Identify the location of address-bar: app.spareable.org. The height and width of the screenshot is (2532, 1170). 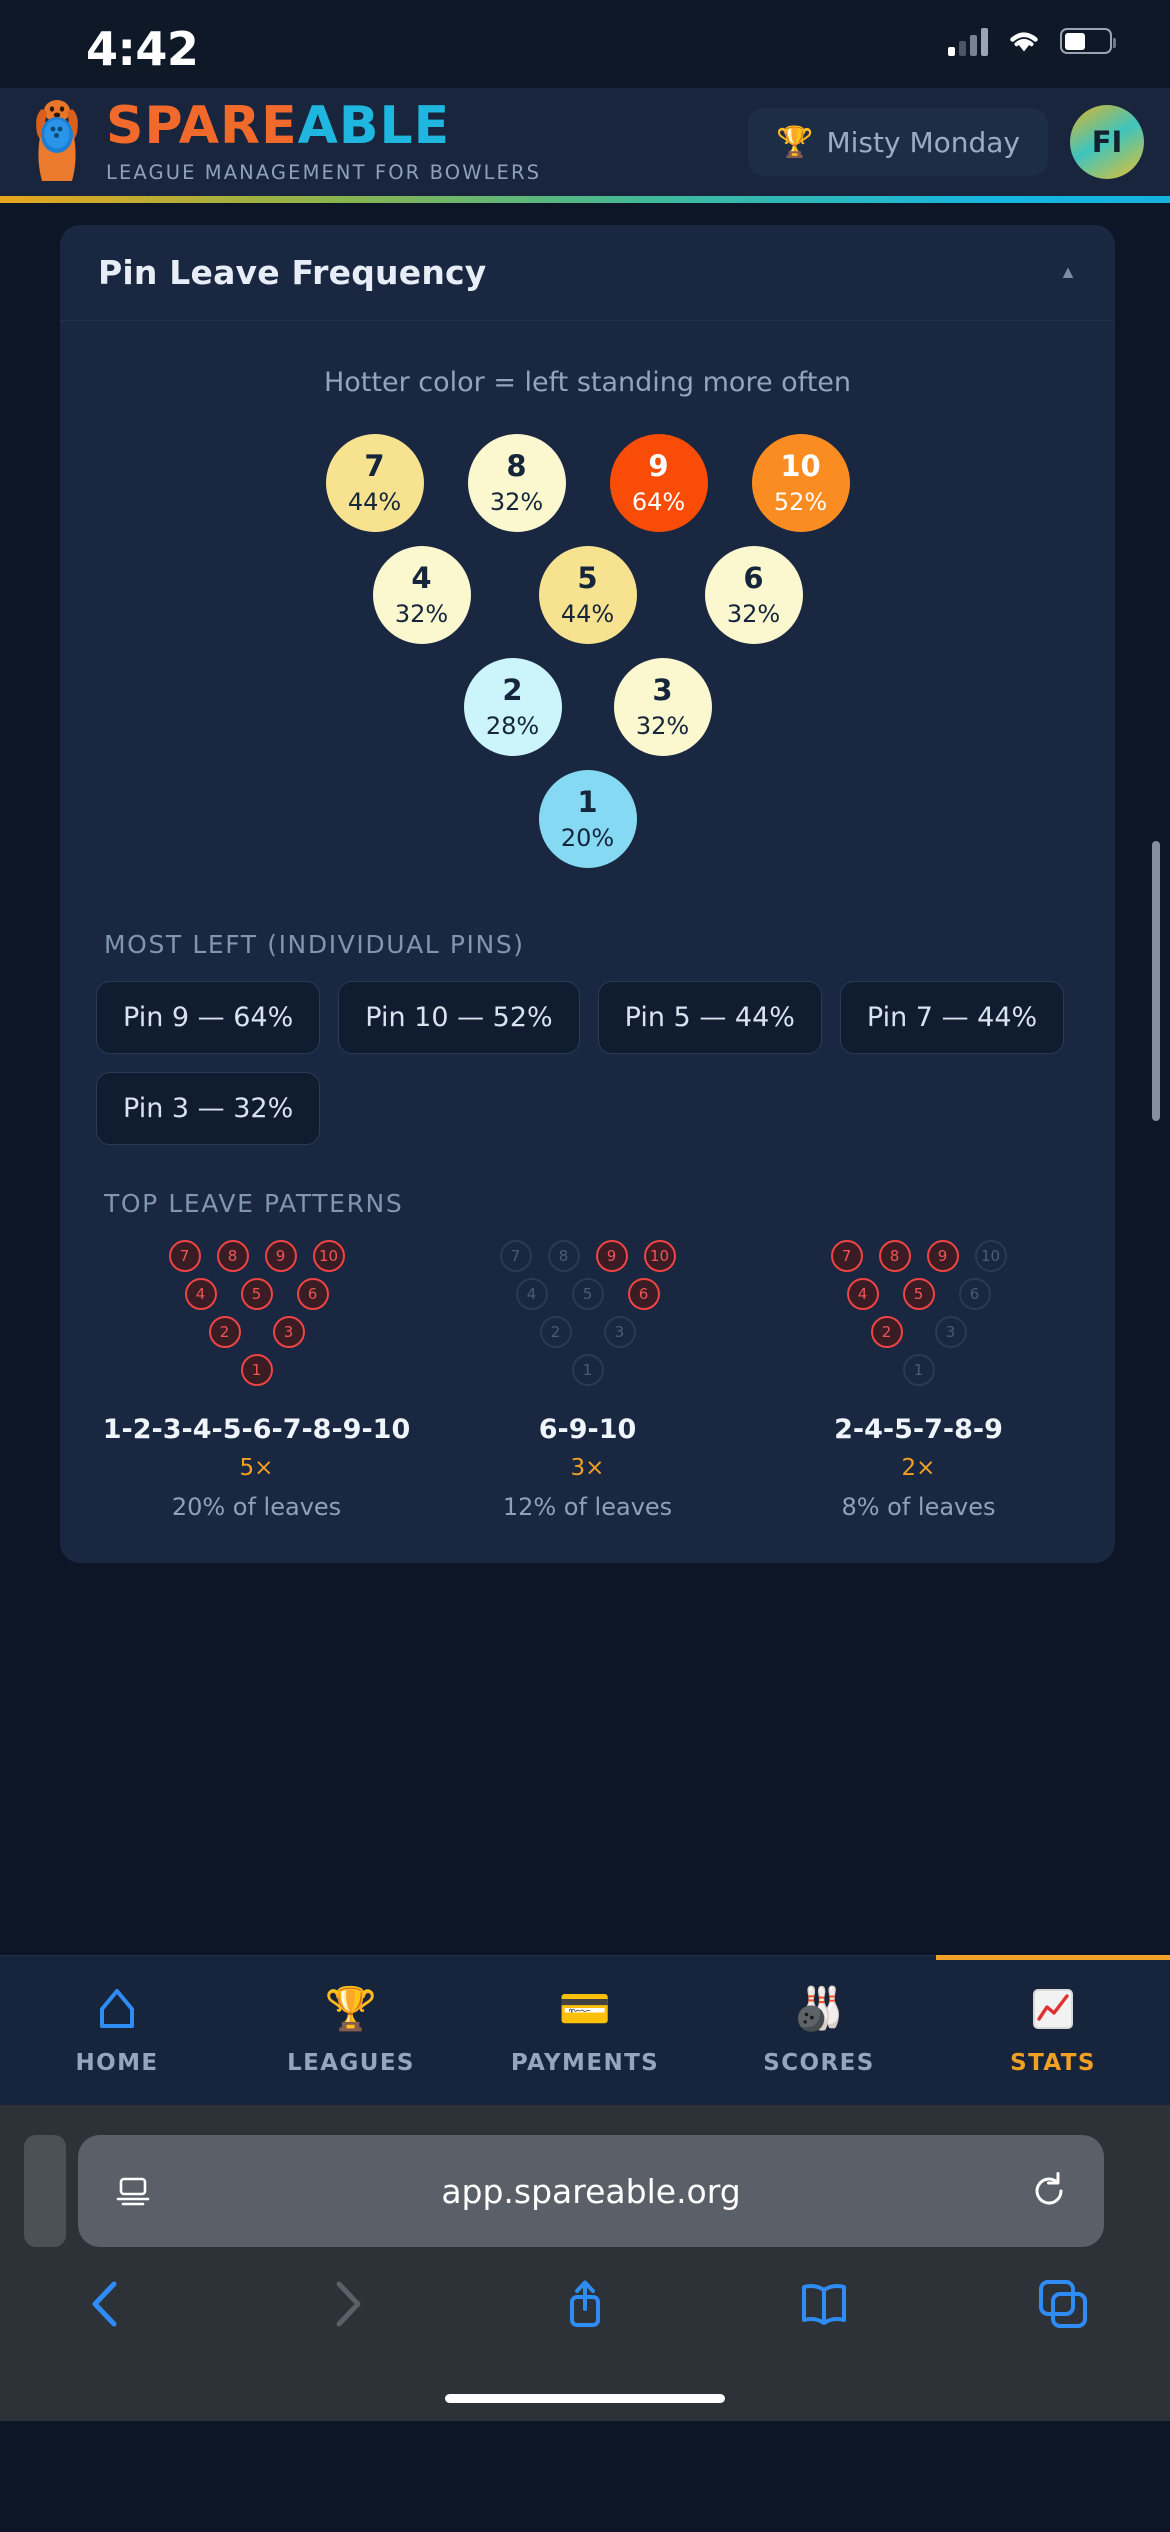
(591, 2191).